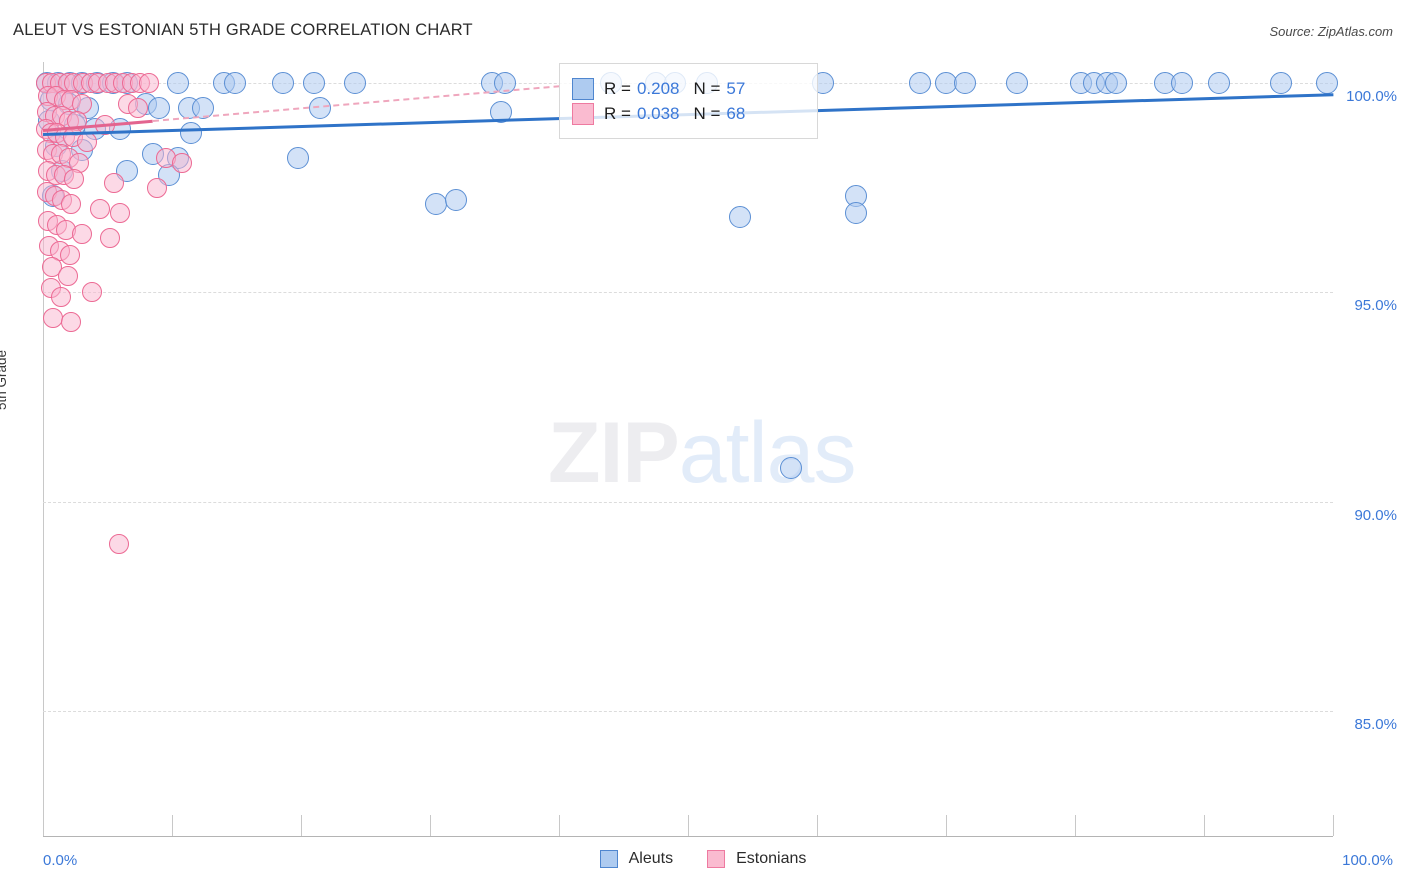 This screenshot has height=892, width=1406. I want to click on aleut-color-swatch, so click(583, 88).